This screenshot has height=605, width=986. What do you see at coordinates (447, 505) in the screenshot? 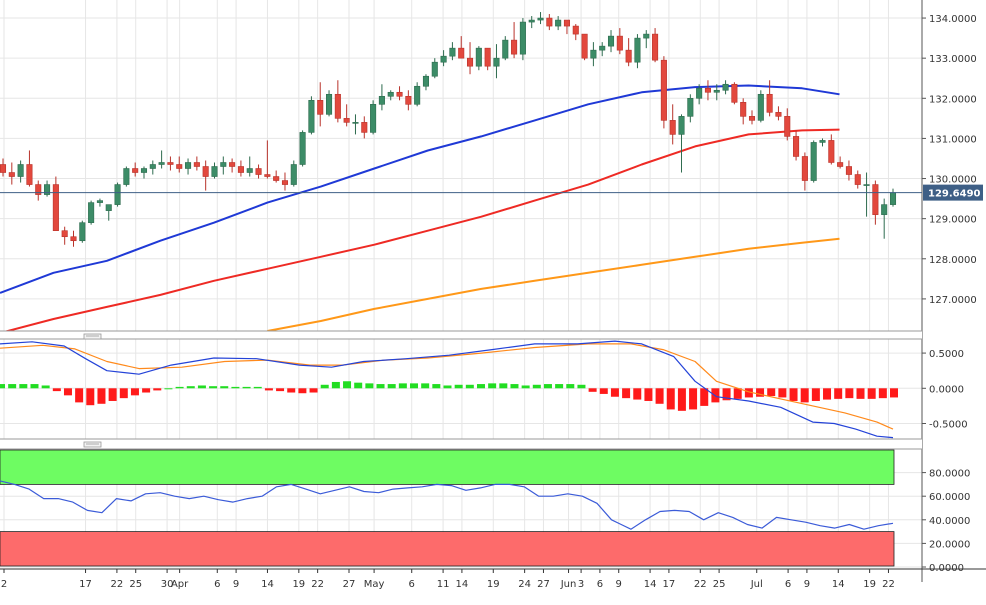
I see `rsi-line` at bounding box center [447, 505].